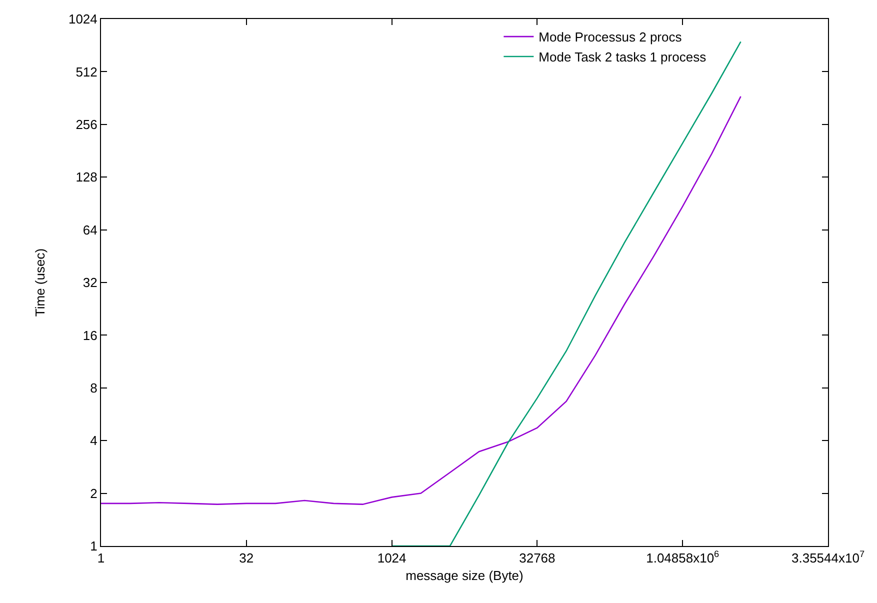  I want to click on y-tick-label: 128, so click(87, 177).